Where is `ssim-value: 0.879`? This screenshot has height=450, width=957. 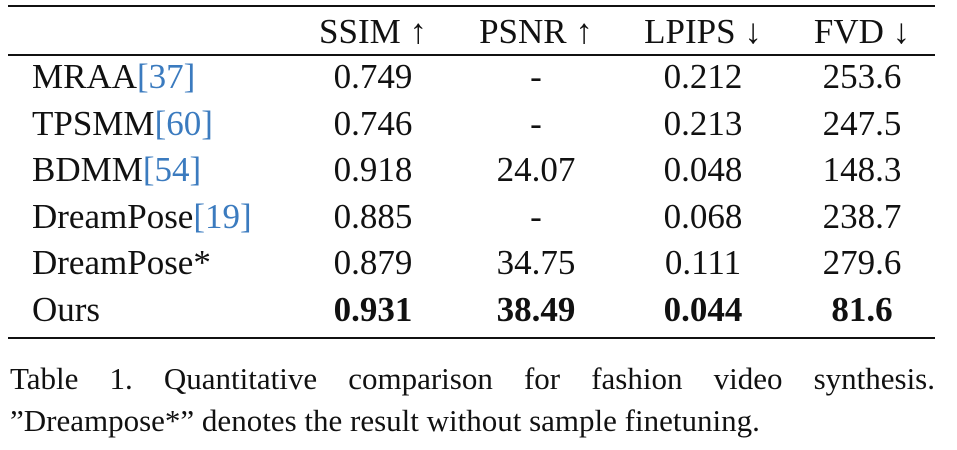
ssim-value: 0.879 is located at coordinates (373, 262).